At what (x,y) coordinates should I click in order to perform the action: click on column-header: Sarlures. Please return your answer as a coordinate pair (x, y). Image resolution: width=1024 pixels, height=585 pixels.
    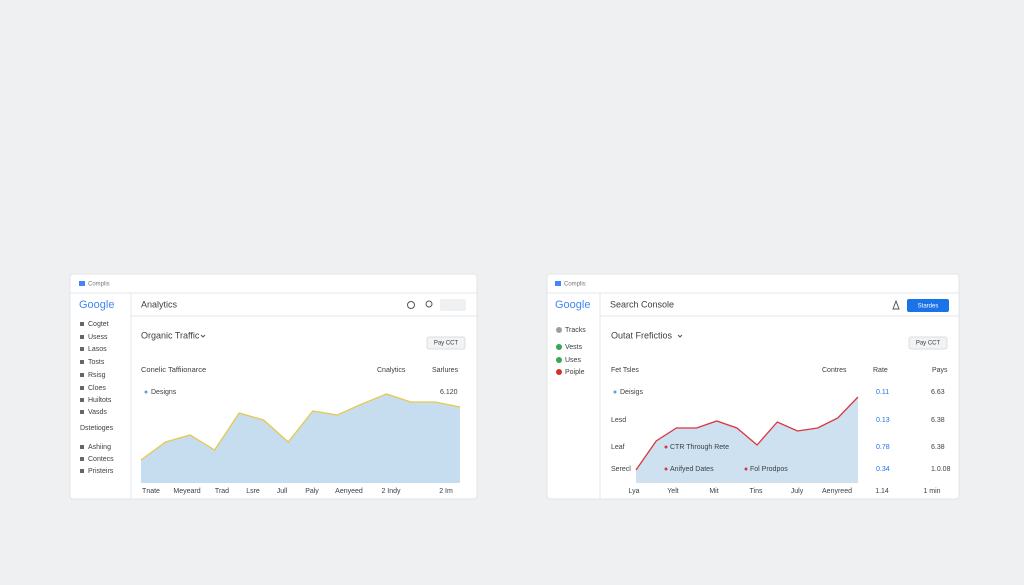
    Looking at the image, I should click on (445, 370).